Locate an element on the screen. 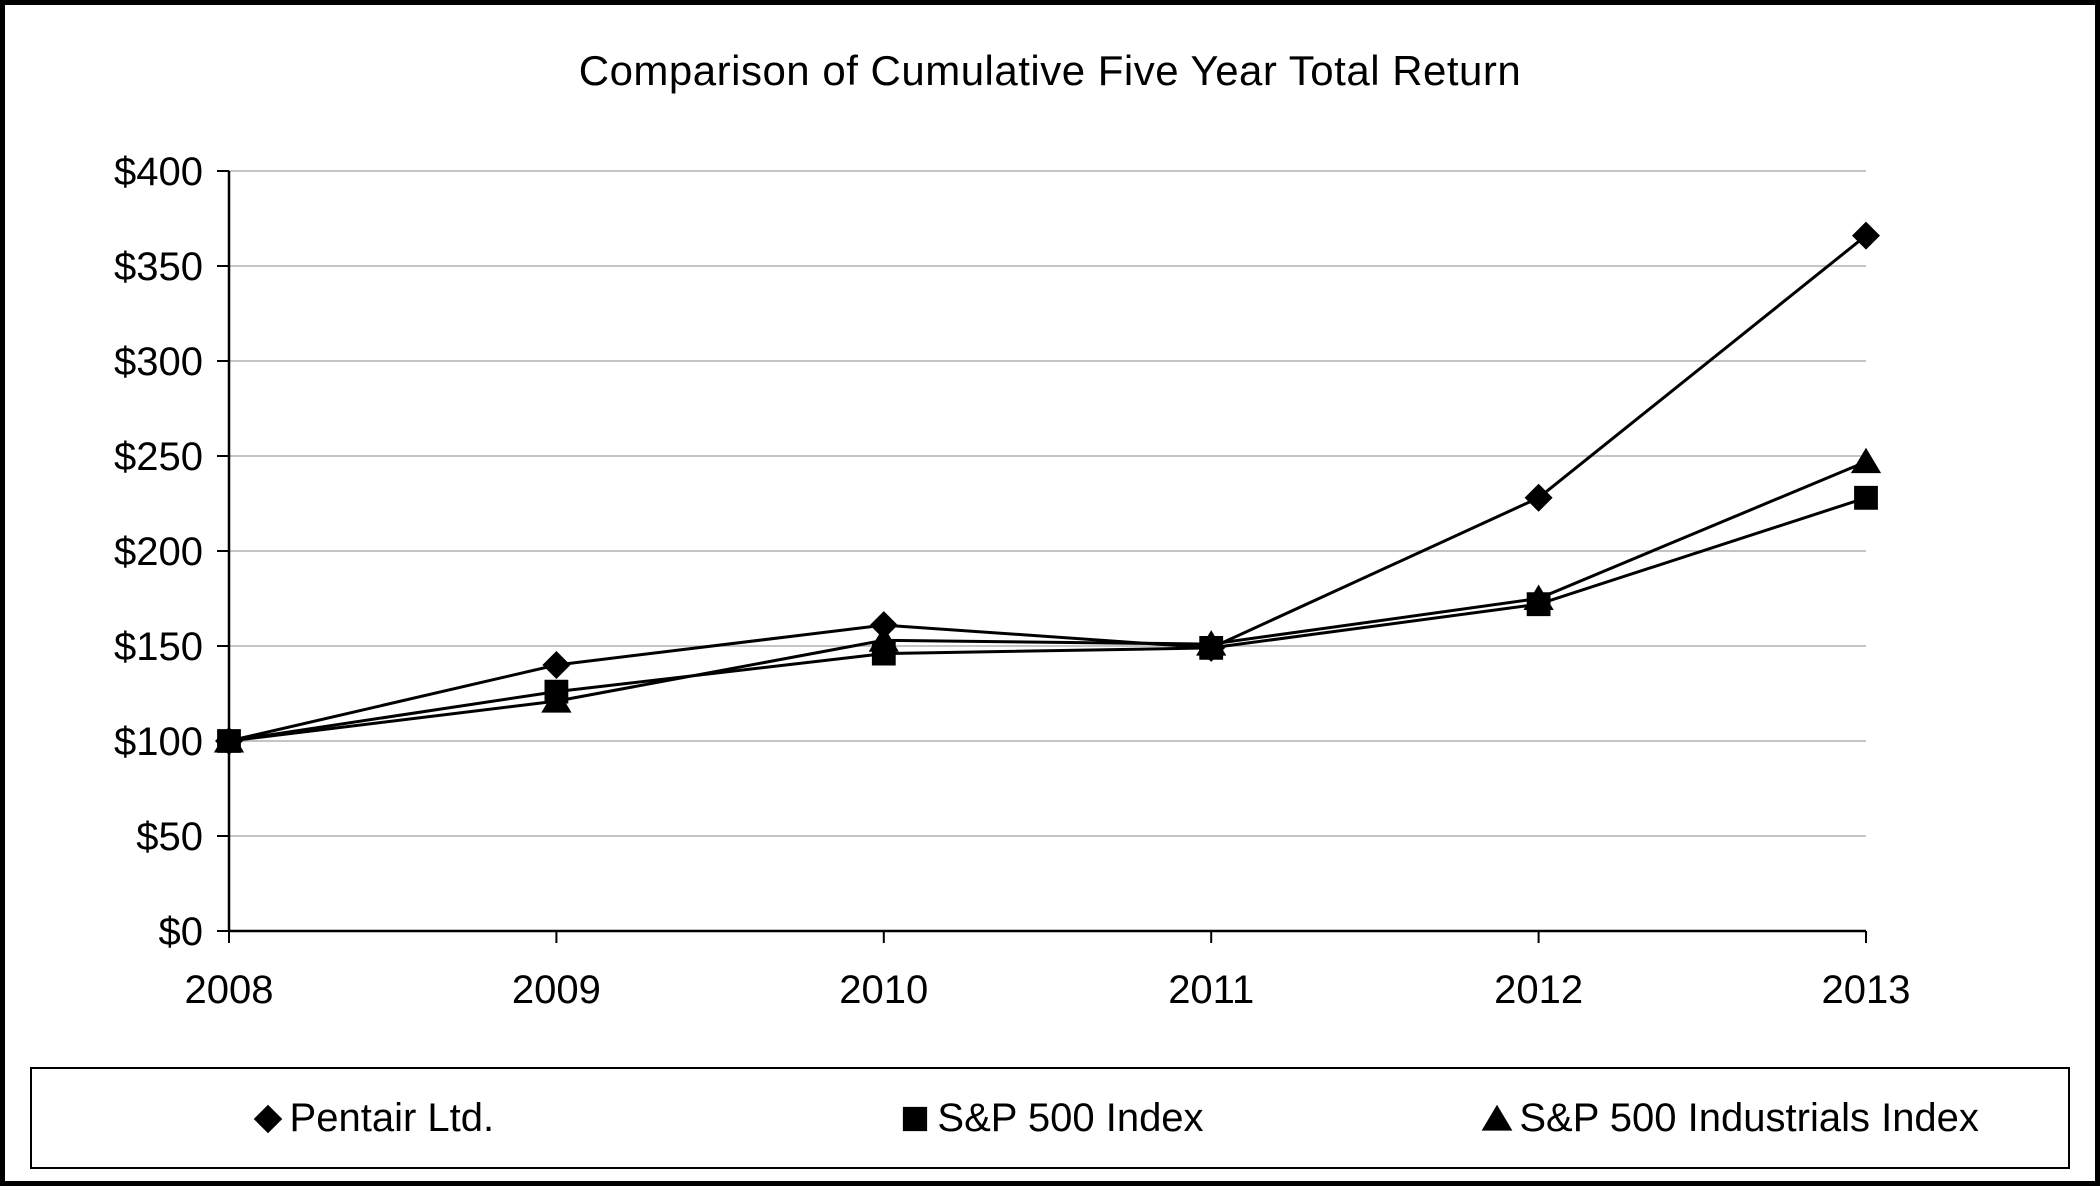 This screenshot has height=1186, width=2100. y-tick-label: $250 is located at coordinates (158, 457).